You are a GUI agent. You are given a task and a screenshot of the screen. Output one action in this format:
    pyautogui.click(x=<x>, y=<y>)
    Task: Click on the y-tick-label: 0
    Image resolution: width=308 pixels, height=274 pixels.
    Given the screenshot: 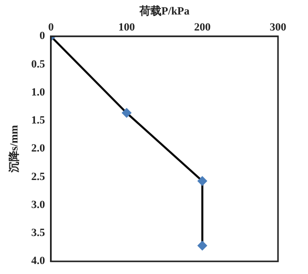 What is the action you would take?
    pyautogui.click(x=42, y=36)
    